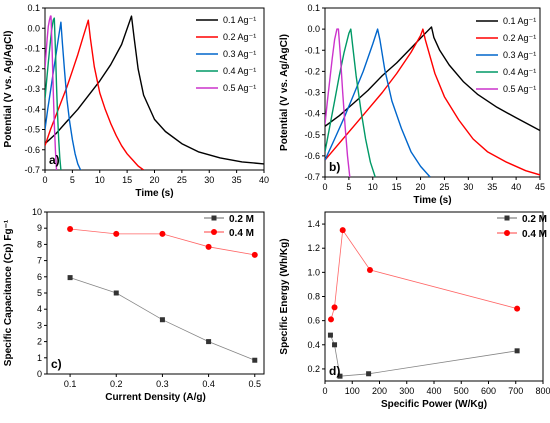 The width and height of the screenshot is (550, 423). What do you see at coordinates (313, 345) in the screenshot?
I see `y-tick-label: 0.4` at bounding box center [313, 345].